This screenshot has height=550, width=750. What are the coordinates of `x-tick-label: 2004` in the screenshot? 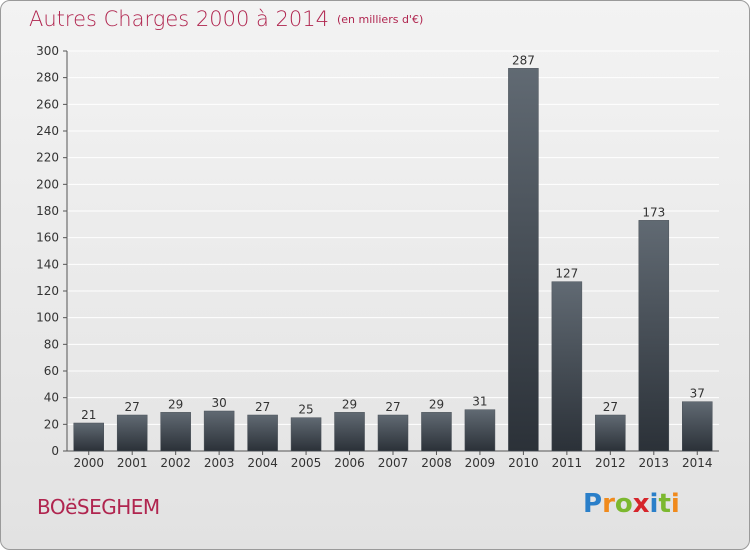 It's located at (262, 463).